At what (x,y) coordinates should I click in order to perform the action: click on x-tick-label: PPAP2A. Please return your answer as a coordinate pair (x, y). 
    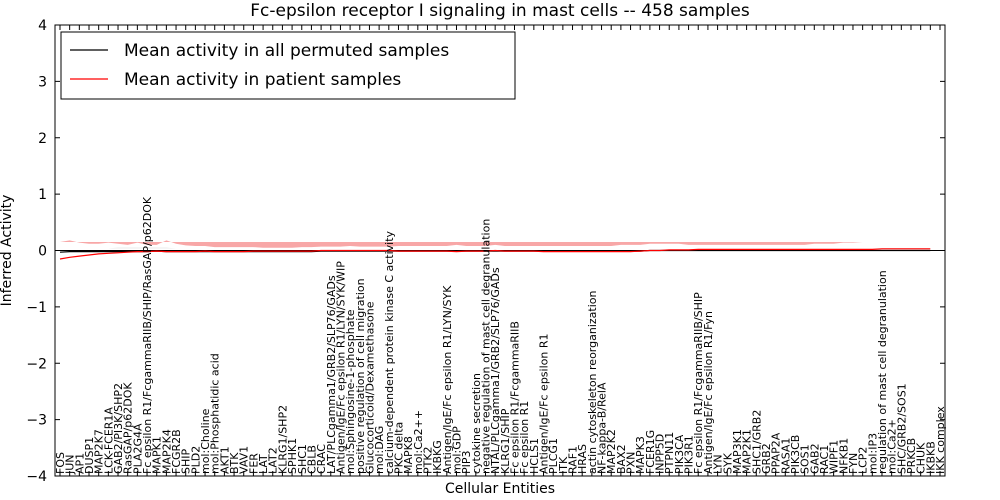
    Looking at the image, I should click on (776, 453).